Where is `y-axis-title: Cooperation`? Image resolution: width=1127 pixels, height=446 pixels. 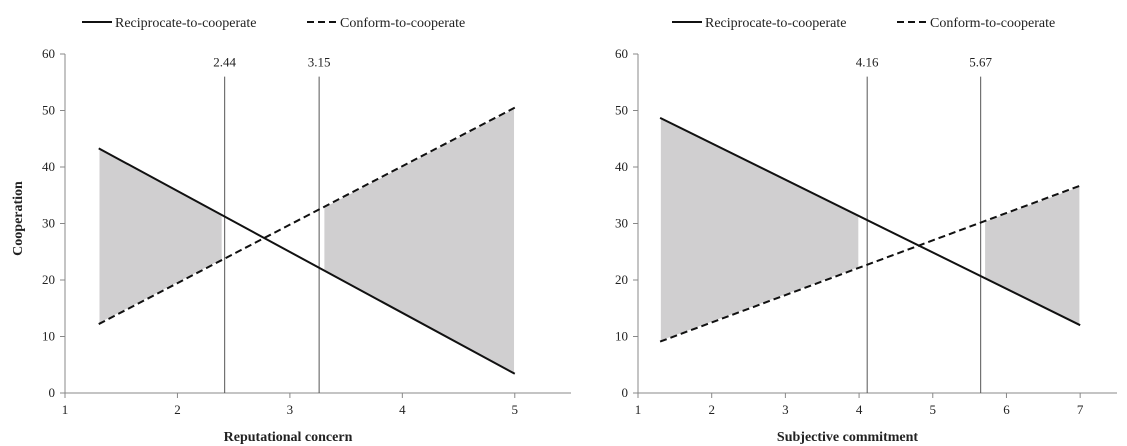 y-axis-title: Cooperation is located at coordinates (18, 218).